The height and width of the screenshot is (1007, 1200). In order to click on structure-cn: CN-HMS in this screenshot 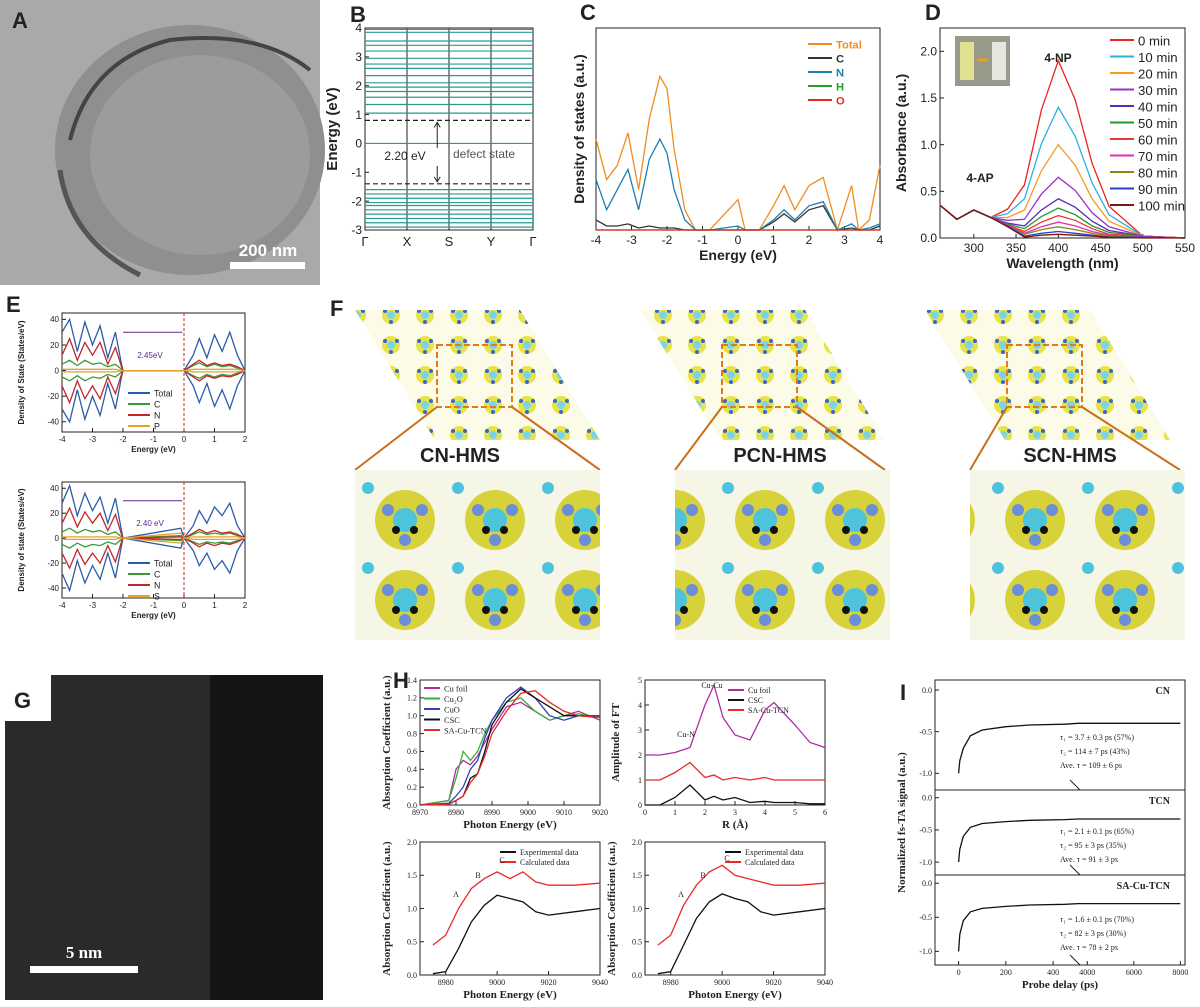, I will do `click(477, 475)`.